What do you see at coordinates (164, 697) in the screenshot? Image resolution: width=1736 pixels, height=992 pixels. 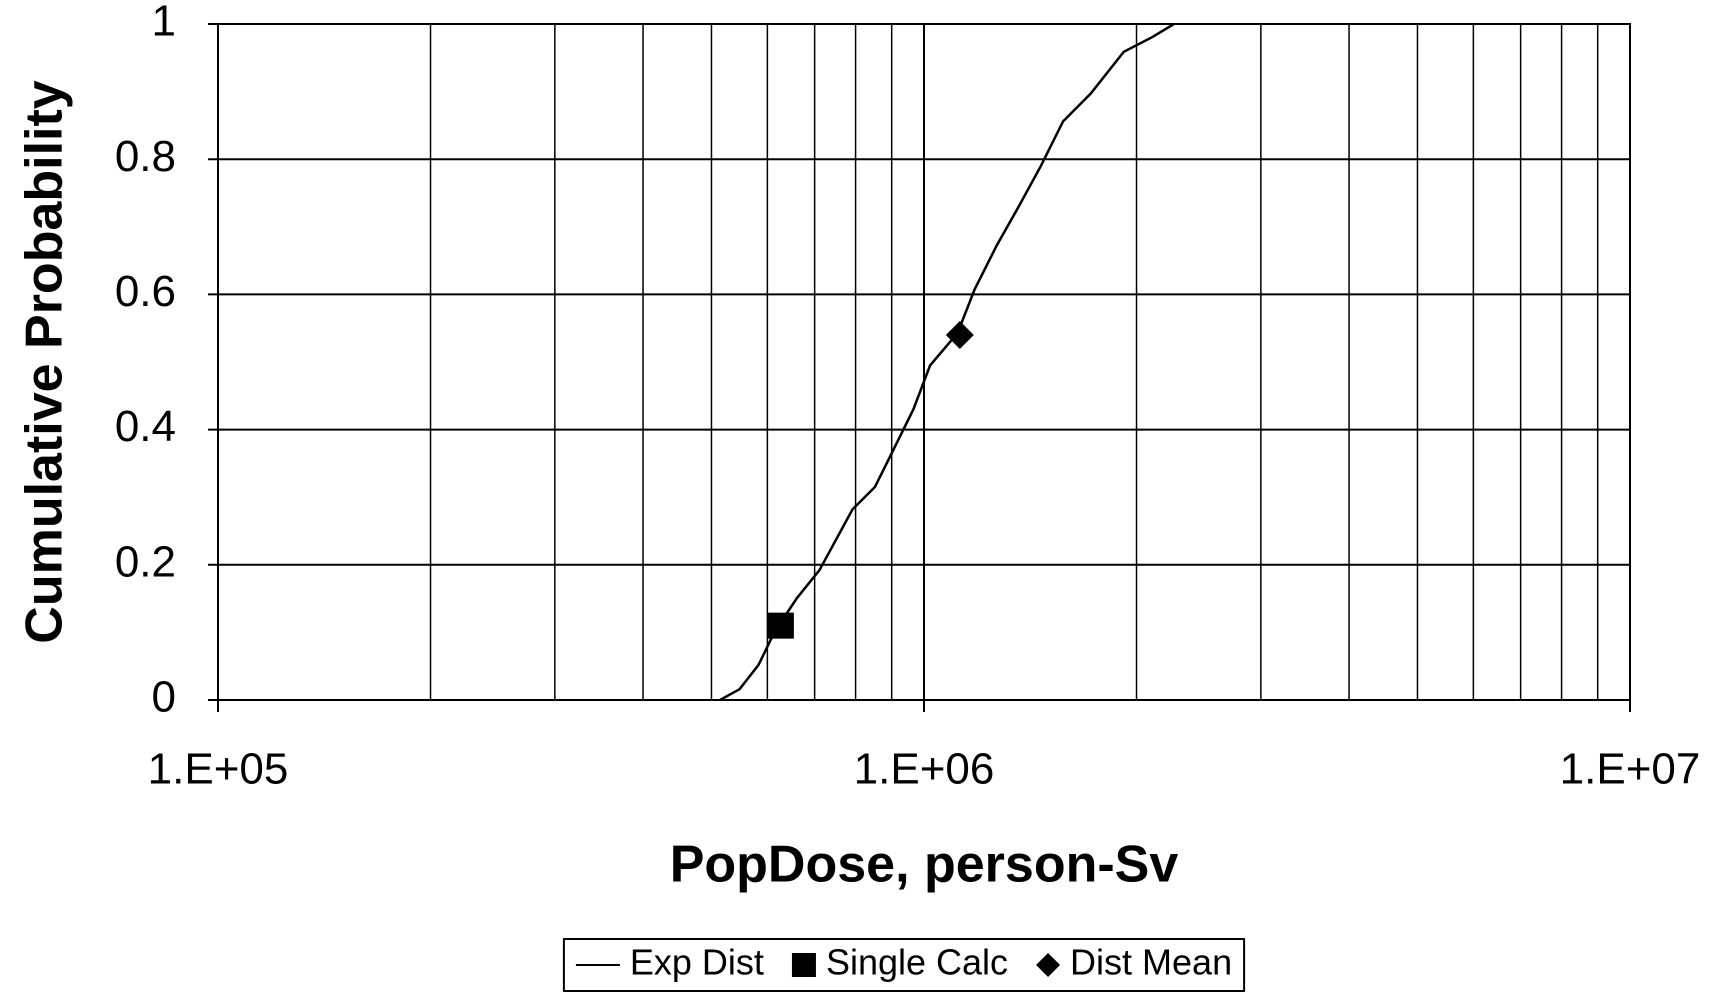 I see `y-tick-label: 0` at bounding box center [164, 697].